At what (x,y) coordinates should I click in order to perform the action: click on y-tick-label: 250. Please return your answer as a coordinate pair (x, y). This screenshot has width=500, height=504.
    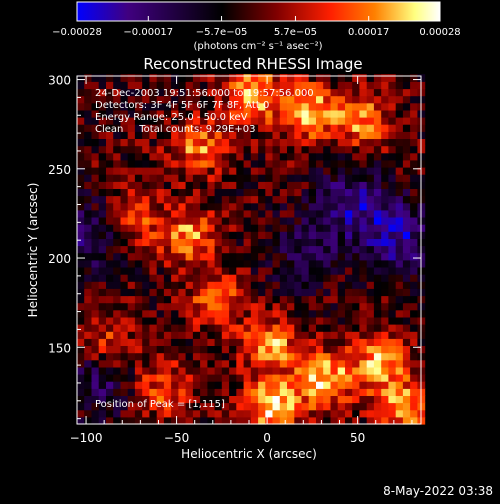
    Looking at the image, I should click on (59, 170).